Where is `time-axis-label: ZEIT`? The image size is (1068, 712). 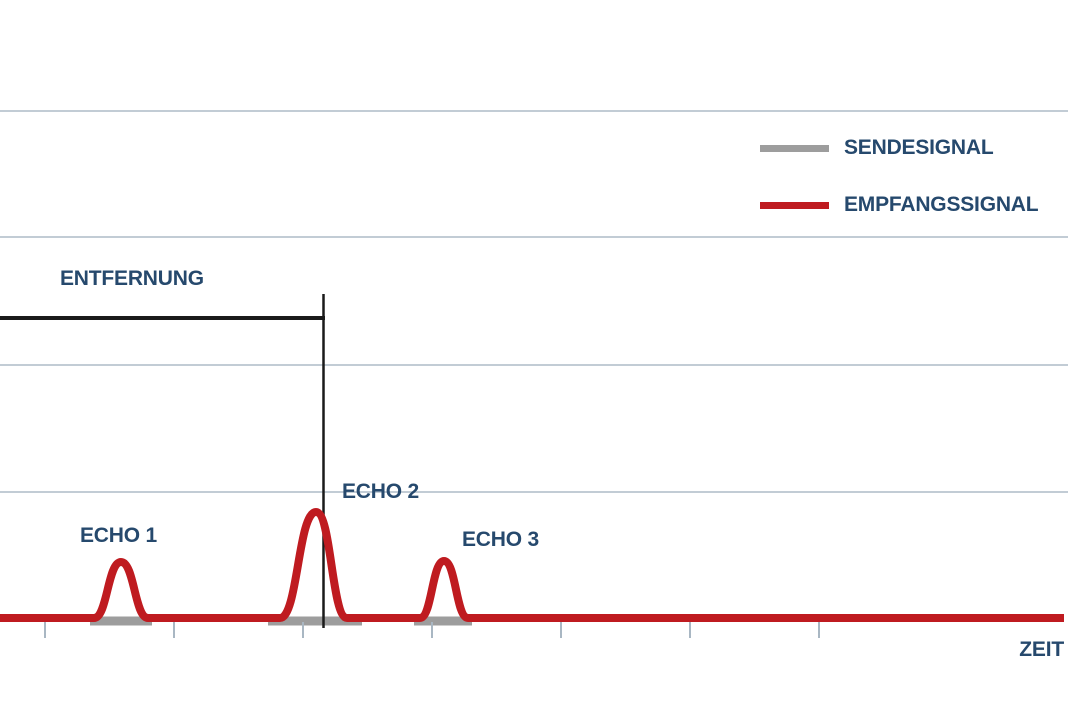 time-axis-label: ZEIT is located at coordinates (1041, 649).